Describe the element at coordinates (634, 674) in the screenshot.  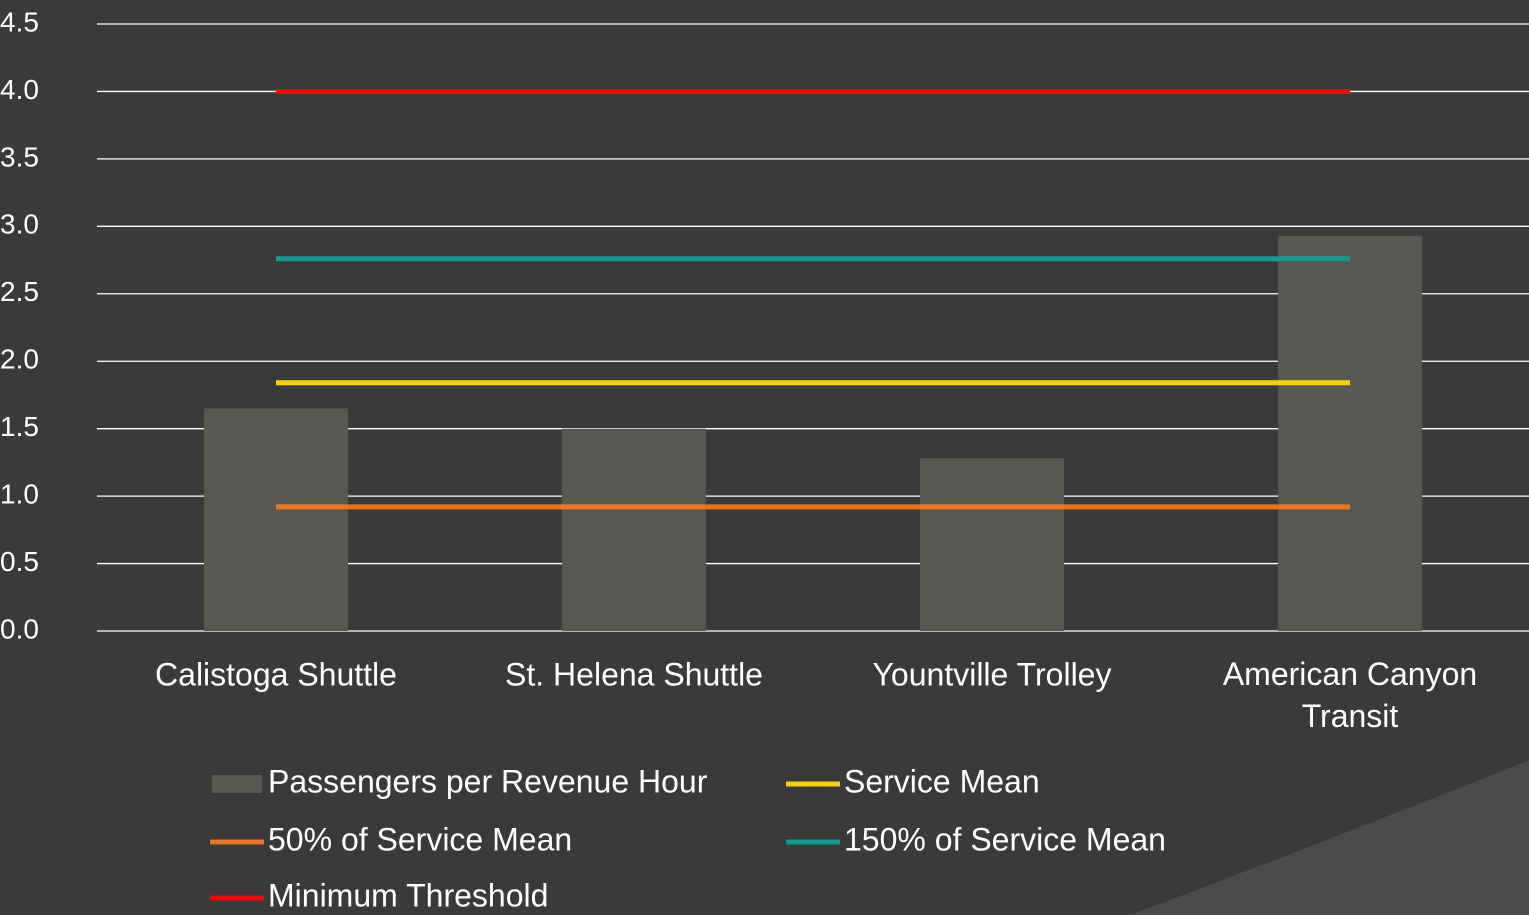
I see `x-tick-label: St. Helena Shuttle` at that location.